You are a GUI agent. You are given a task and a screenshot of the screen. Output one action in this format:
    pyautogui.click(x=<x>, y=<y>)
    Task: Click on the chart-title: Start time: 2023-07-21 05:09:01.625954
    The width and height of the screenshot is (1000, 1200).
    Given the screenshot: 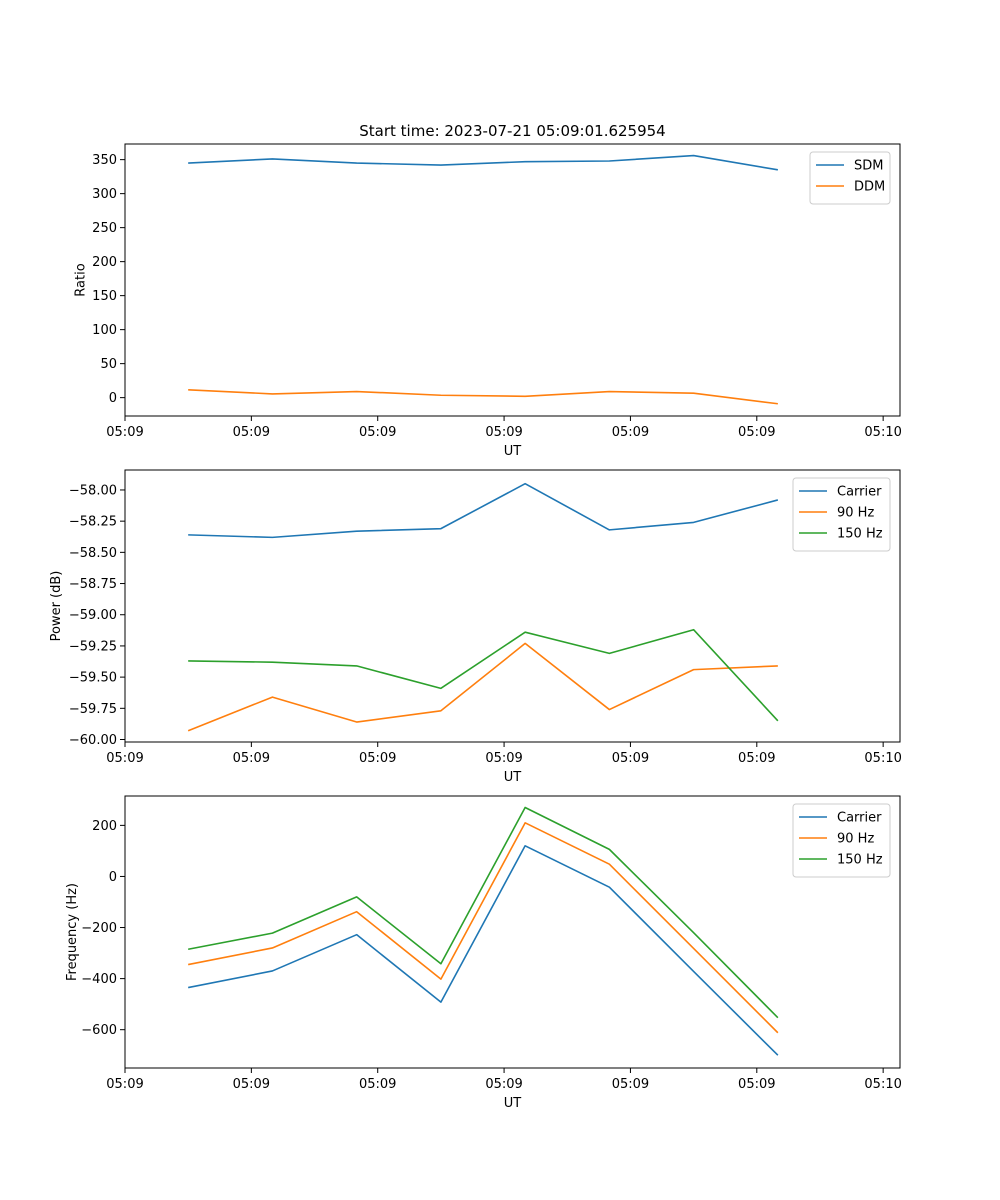 What is the action you would take?
    pyautogui.click(x=512, y=131)
    